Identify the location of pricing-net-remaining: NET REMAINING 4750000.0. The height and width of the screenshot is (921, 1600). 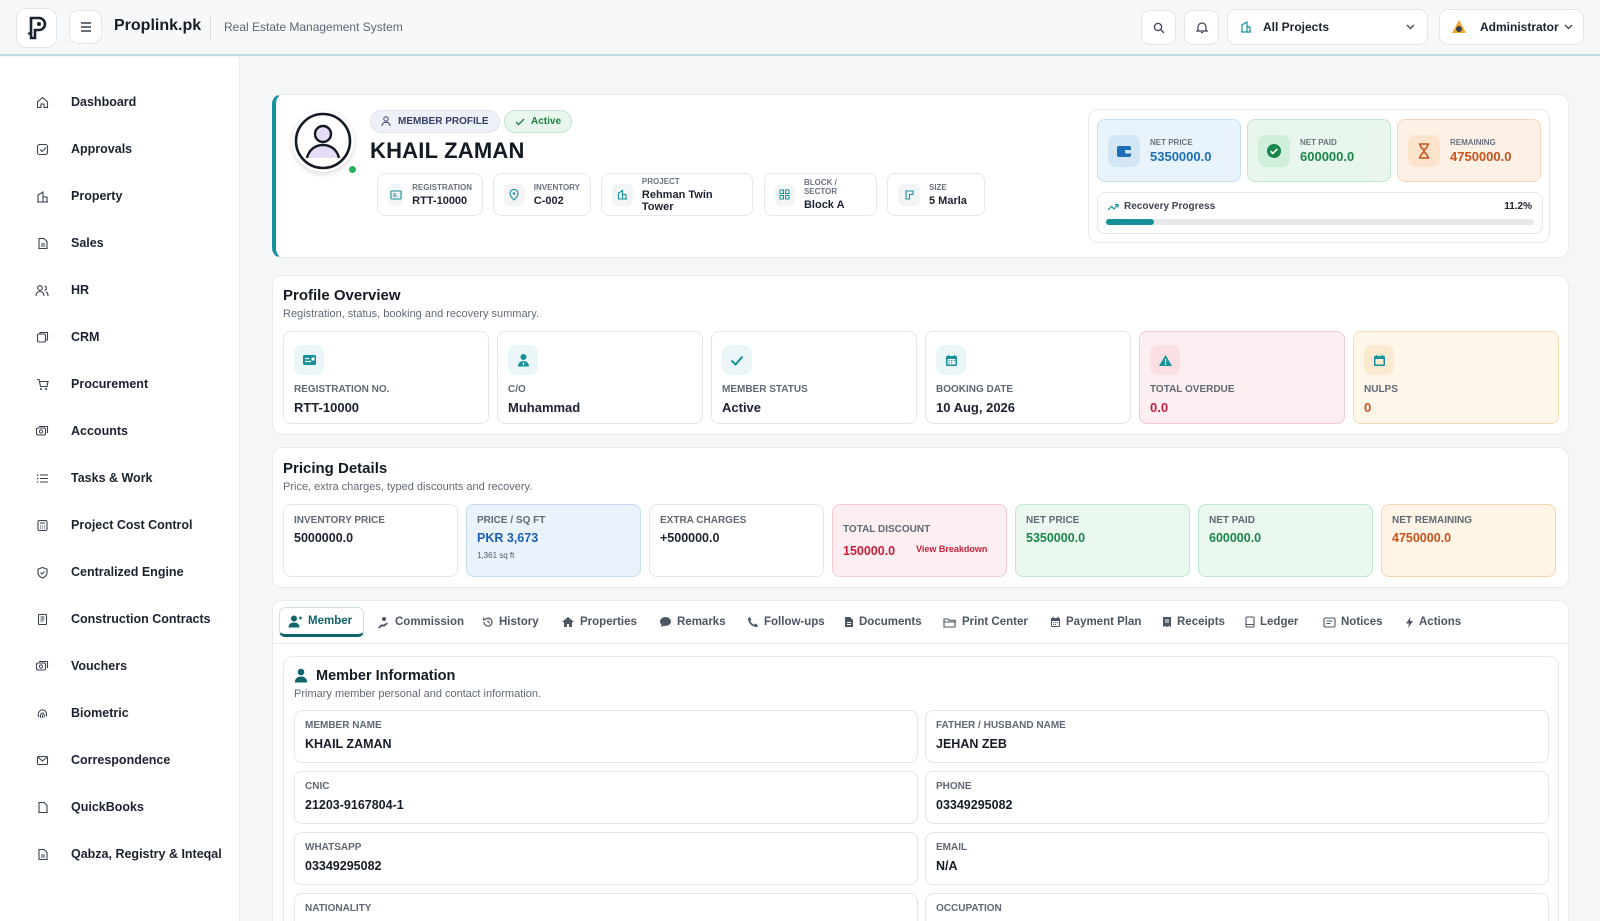
(1468, 540).